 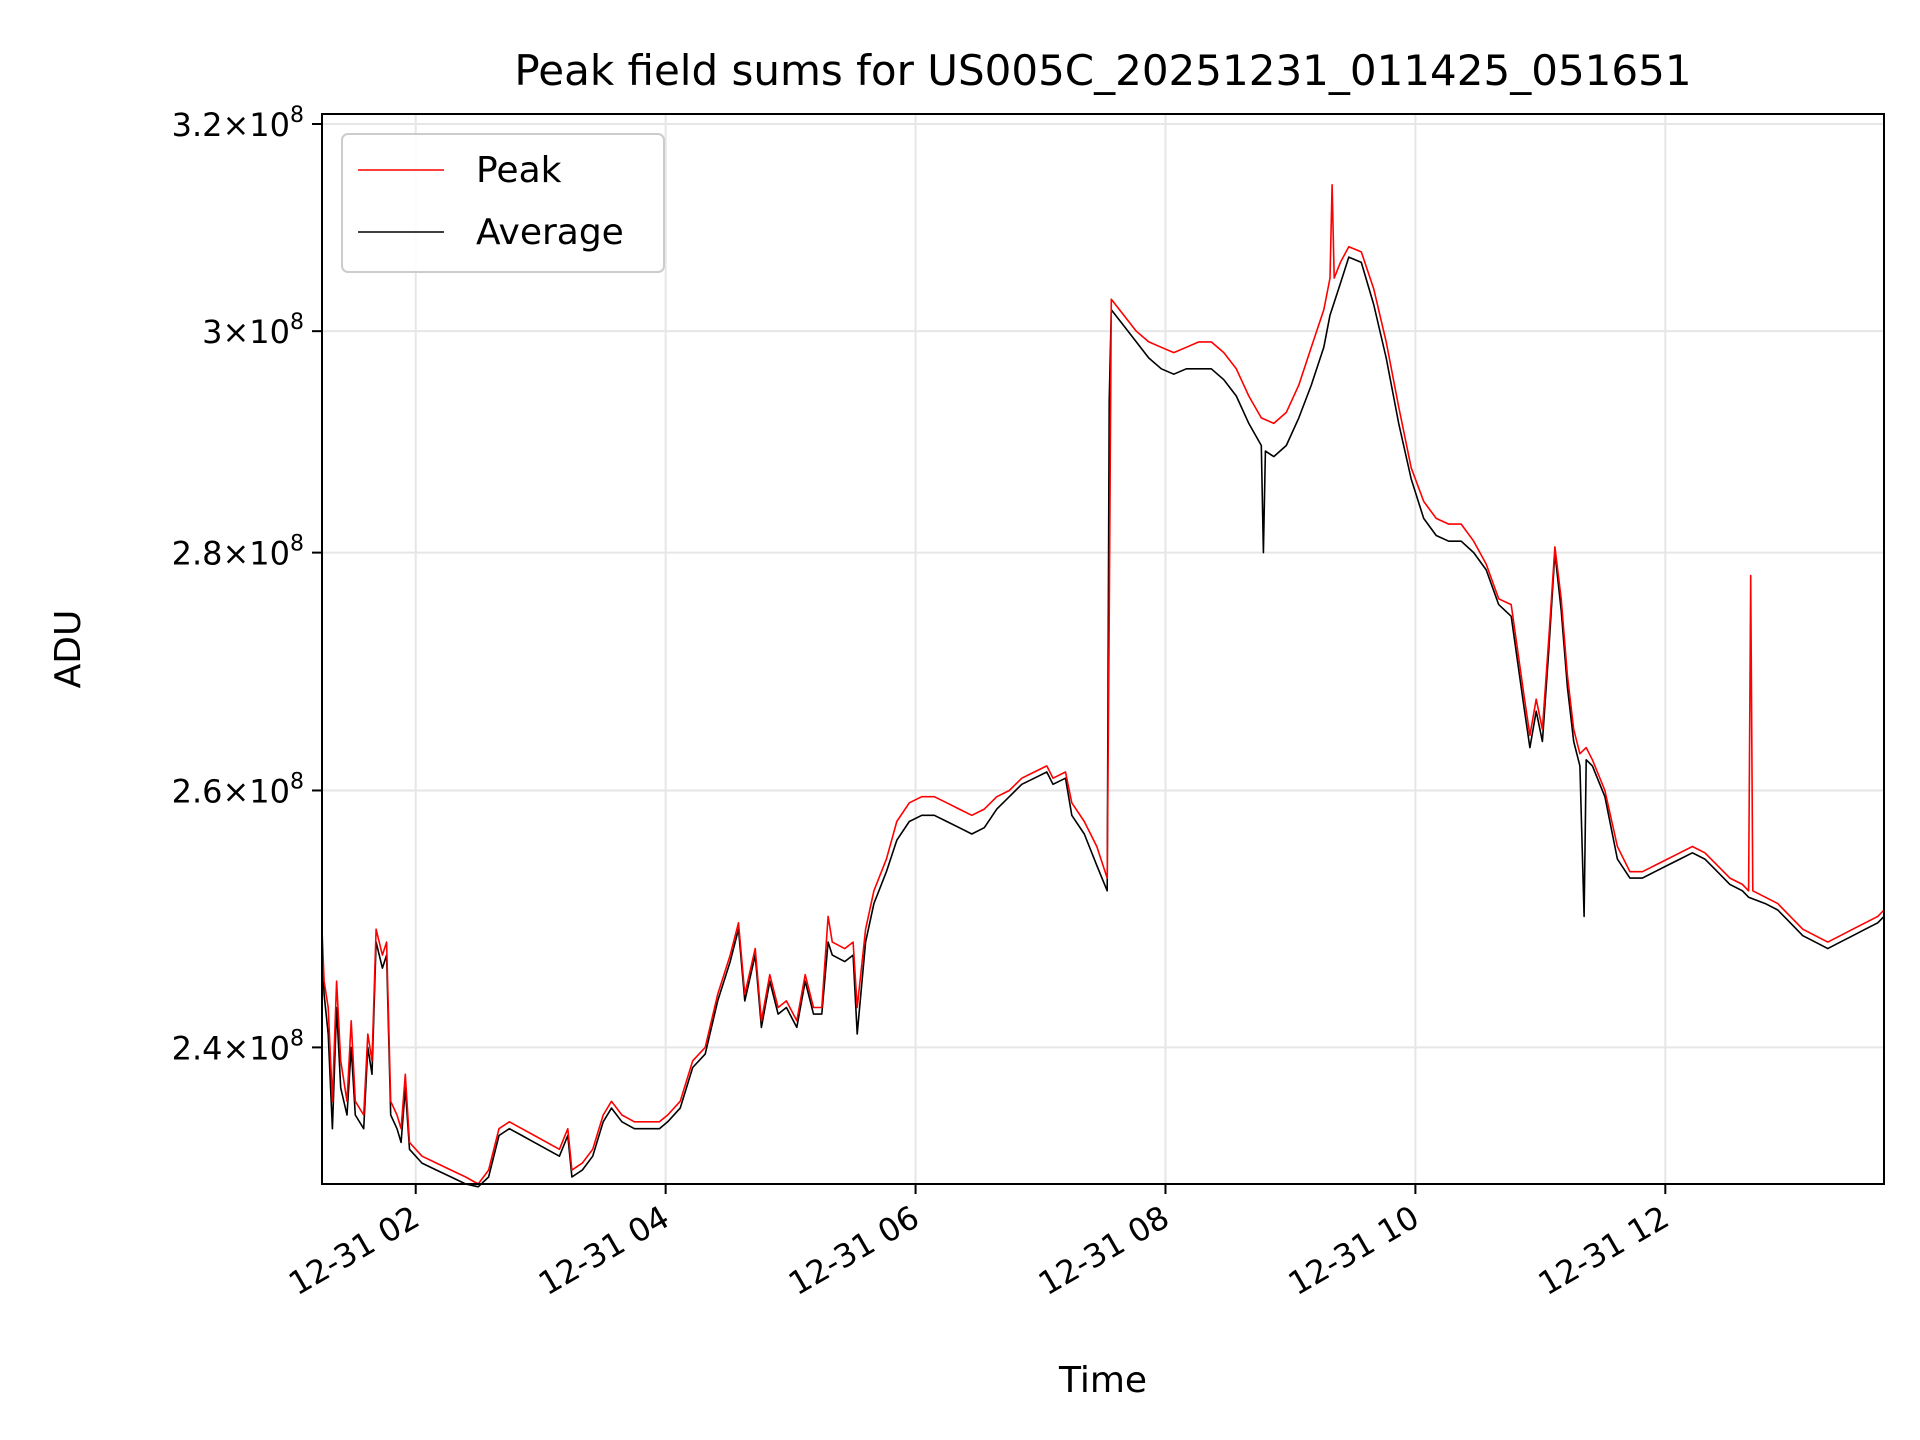 I want to click on x-axis-label: Time, so click(x=1102, y=1380).